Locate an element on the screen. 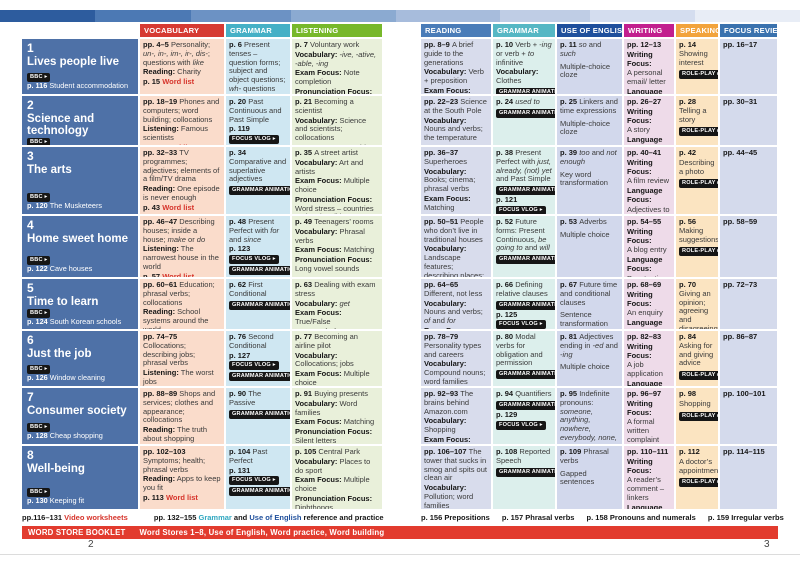 The image size is (800, 566). column-header-grammar: GRAMMAR is located at coordinates (258, 30).